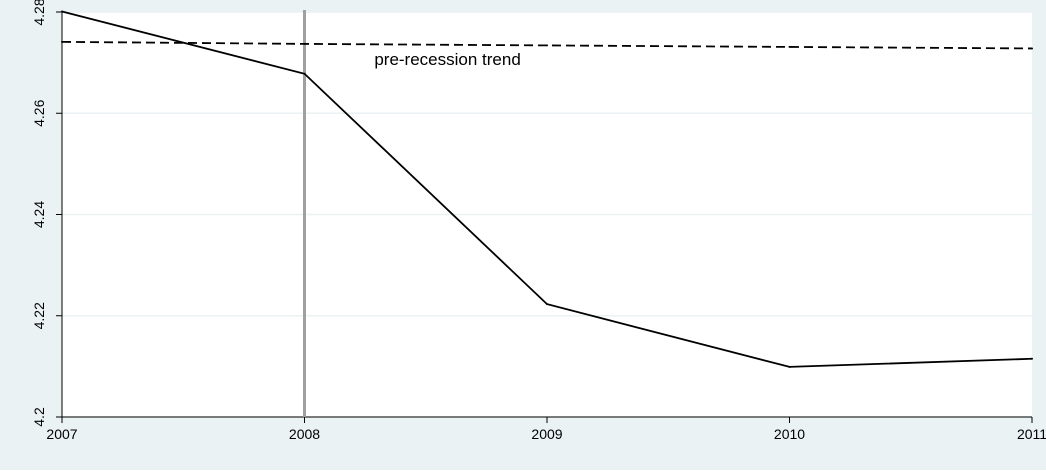  I want to click on y-tick-label-2: 4.24, so click(39, 214).